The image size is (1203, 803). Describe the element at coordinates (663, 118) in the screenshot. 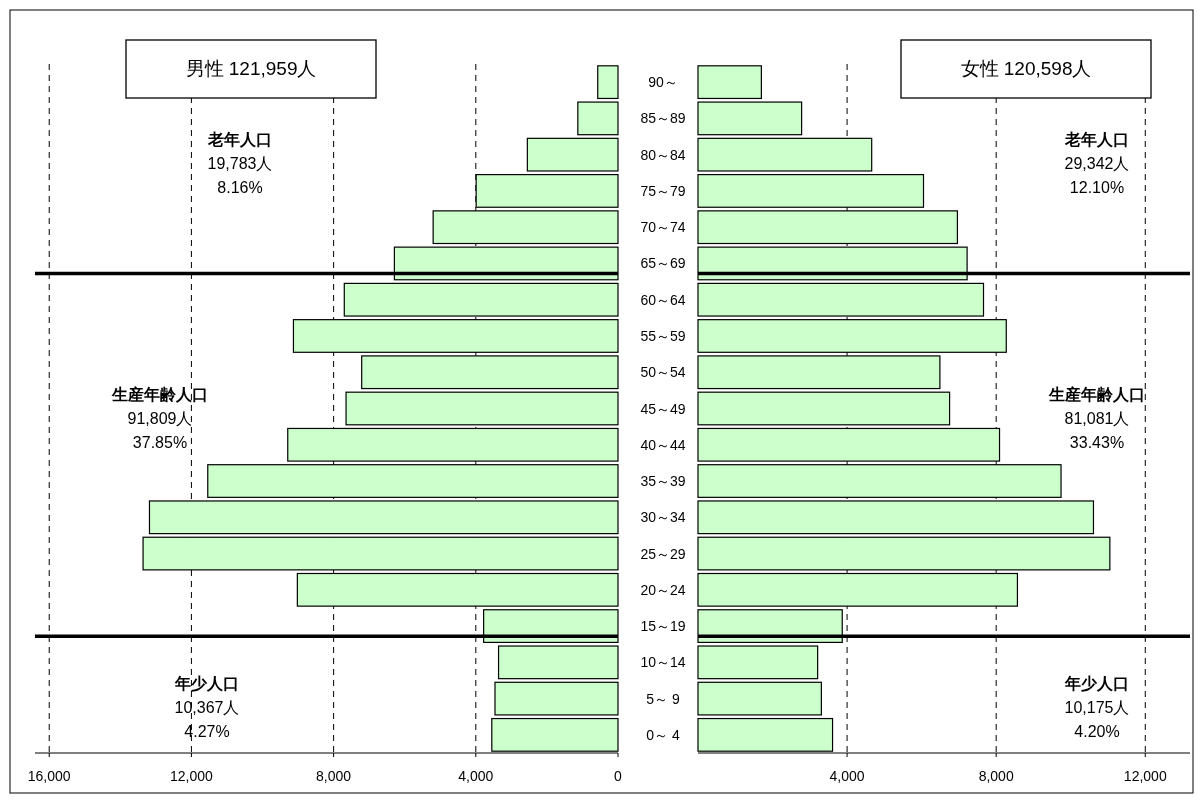

I see `y-tick-label: 85～89` at that location.